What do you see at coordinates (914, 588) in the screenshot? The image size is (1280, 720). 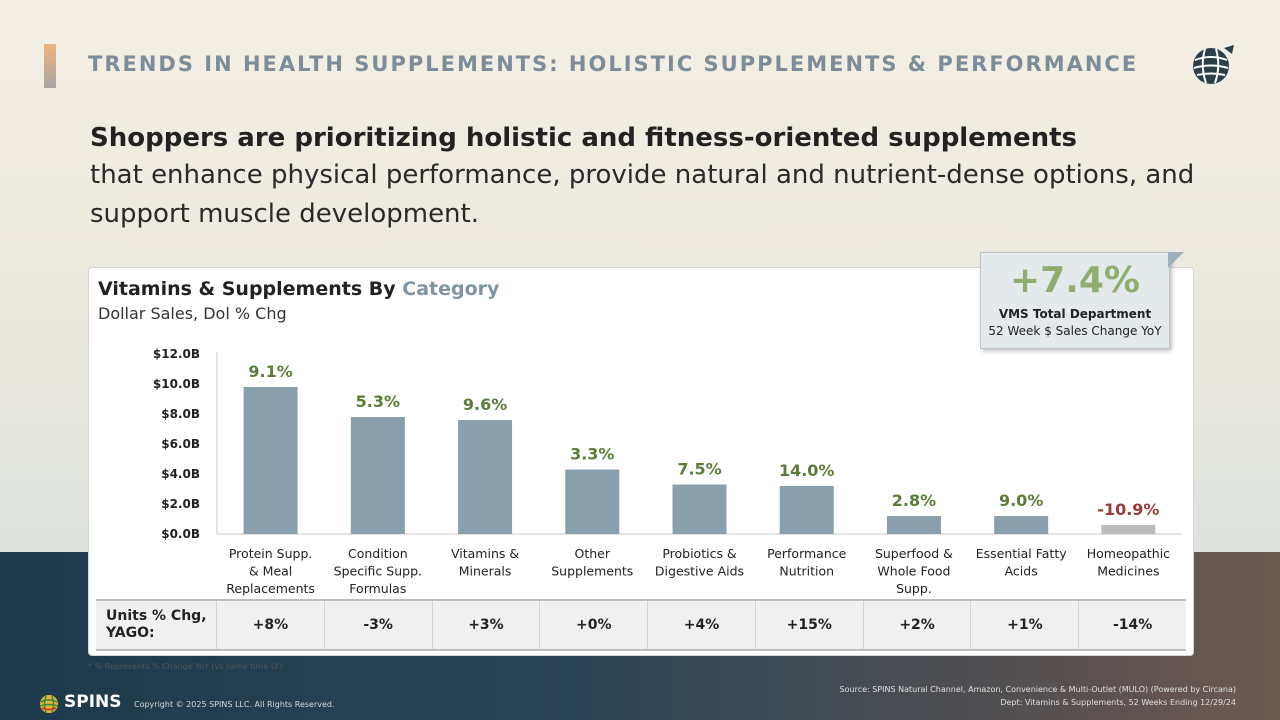 I see `x-tick-label: Supp.` at bounding box center [914, 588].